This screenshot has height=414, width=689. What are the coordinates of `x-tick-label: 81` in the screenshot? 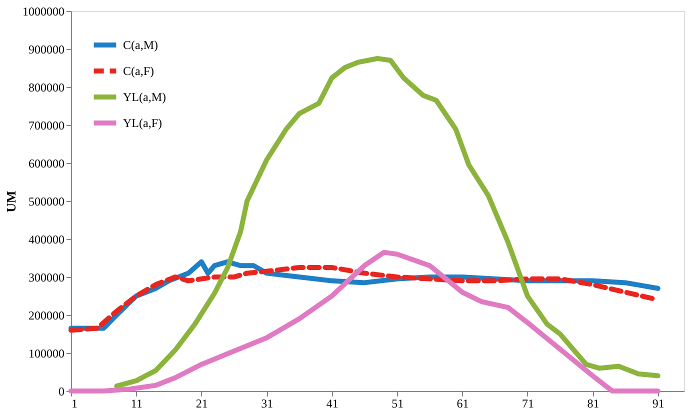 It's located at (593, 403).